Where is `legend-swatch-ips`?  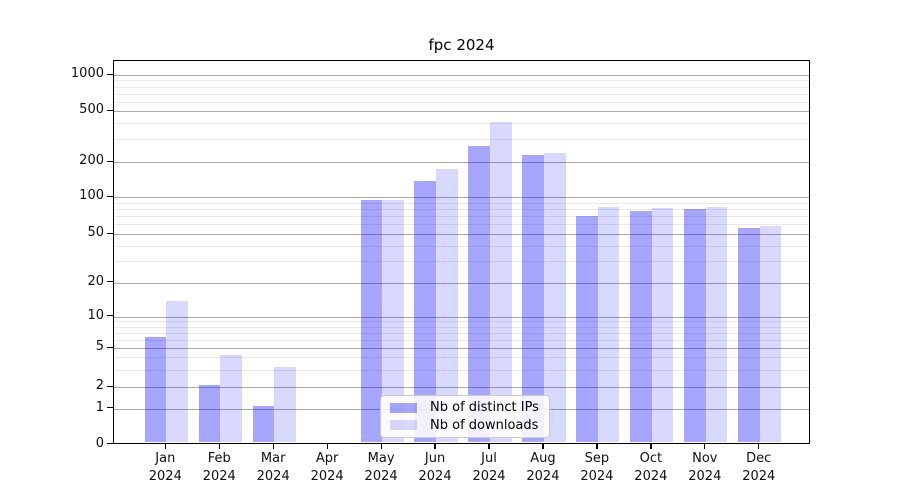
legend-swatch-ips is located at coordinates (403, 407).